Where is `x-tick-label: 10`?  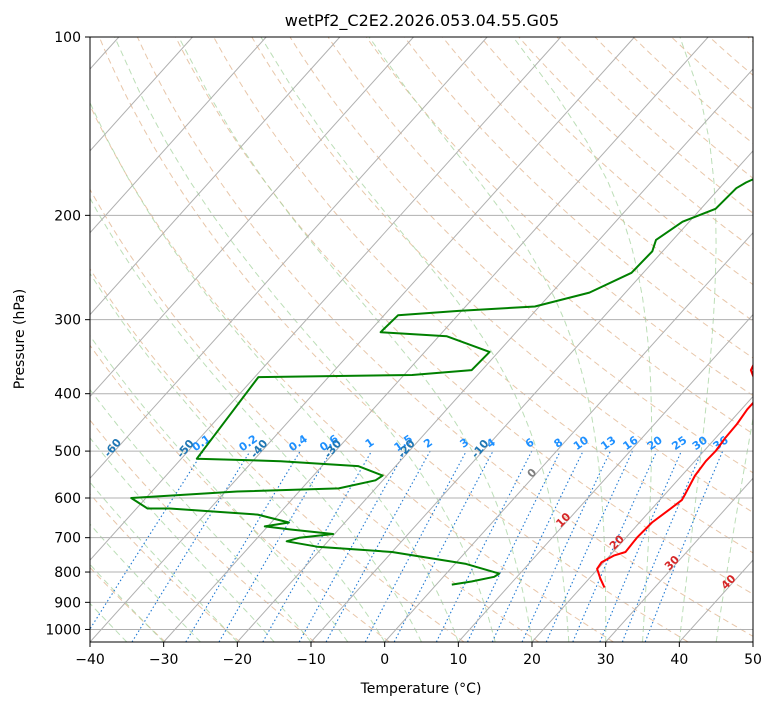 x-tick-label: 10 is located at coordinates (458, 660).